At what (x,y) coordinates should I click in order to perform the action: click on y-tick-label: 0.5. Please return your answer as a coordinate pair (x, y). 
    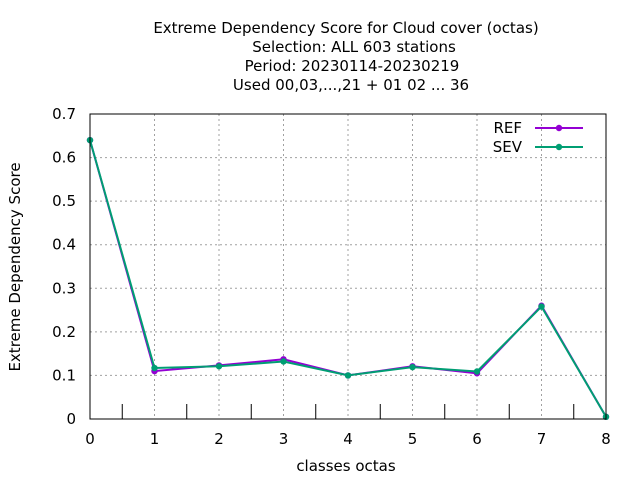
    Looking at the image, I should click on (64, 201).